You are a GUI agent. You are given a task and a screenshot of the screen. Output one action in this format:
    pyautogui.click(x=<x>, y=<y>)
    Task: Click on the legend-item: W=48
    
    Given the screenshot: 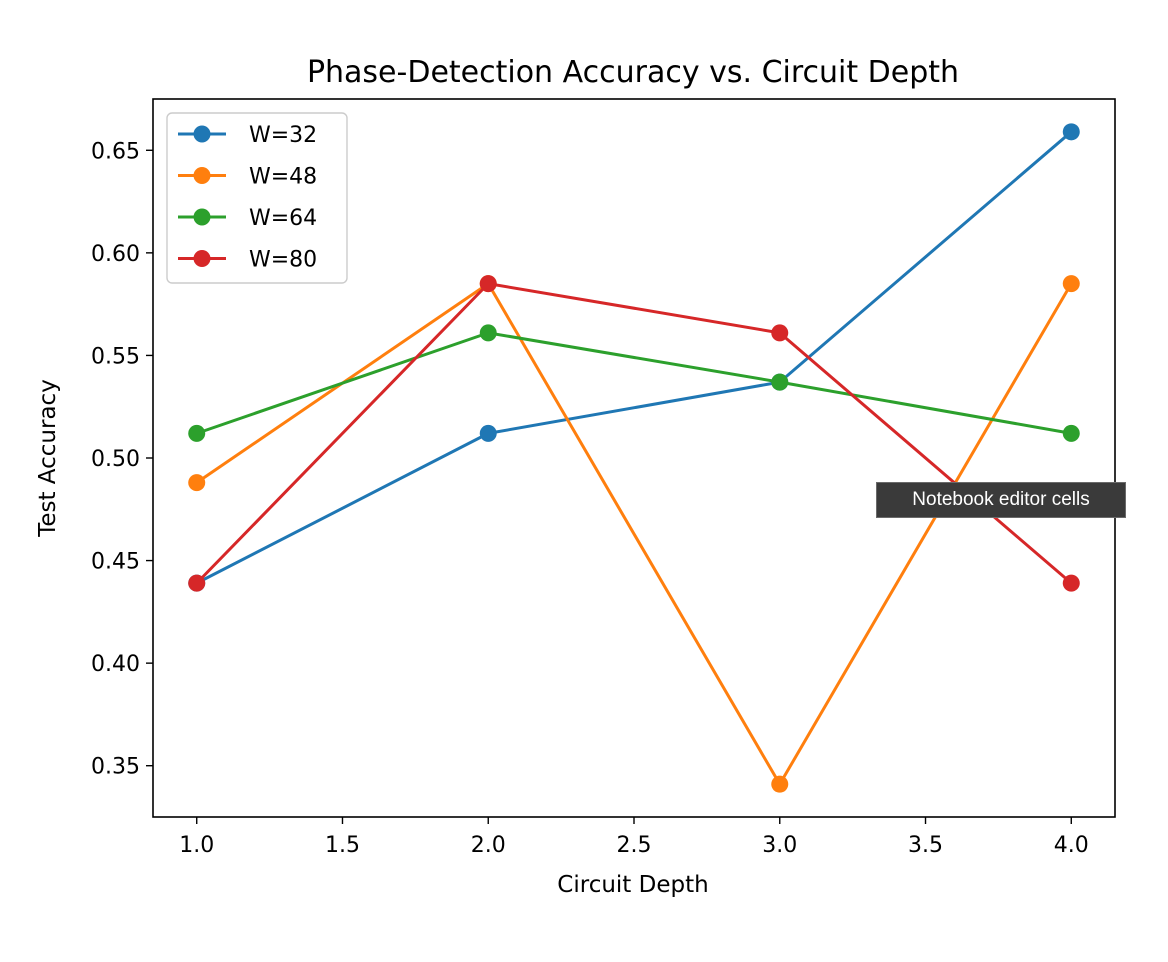 What is the action you would take?
    pyautogui.click(x=247, y=177)
    